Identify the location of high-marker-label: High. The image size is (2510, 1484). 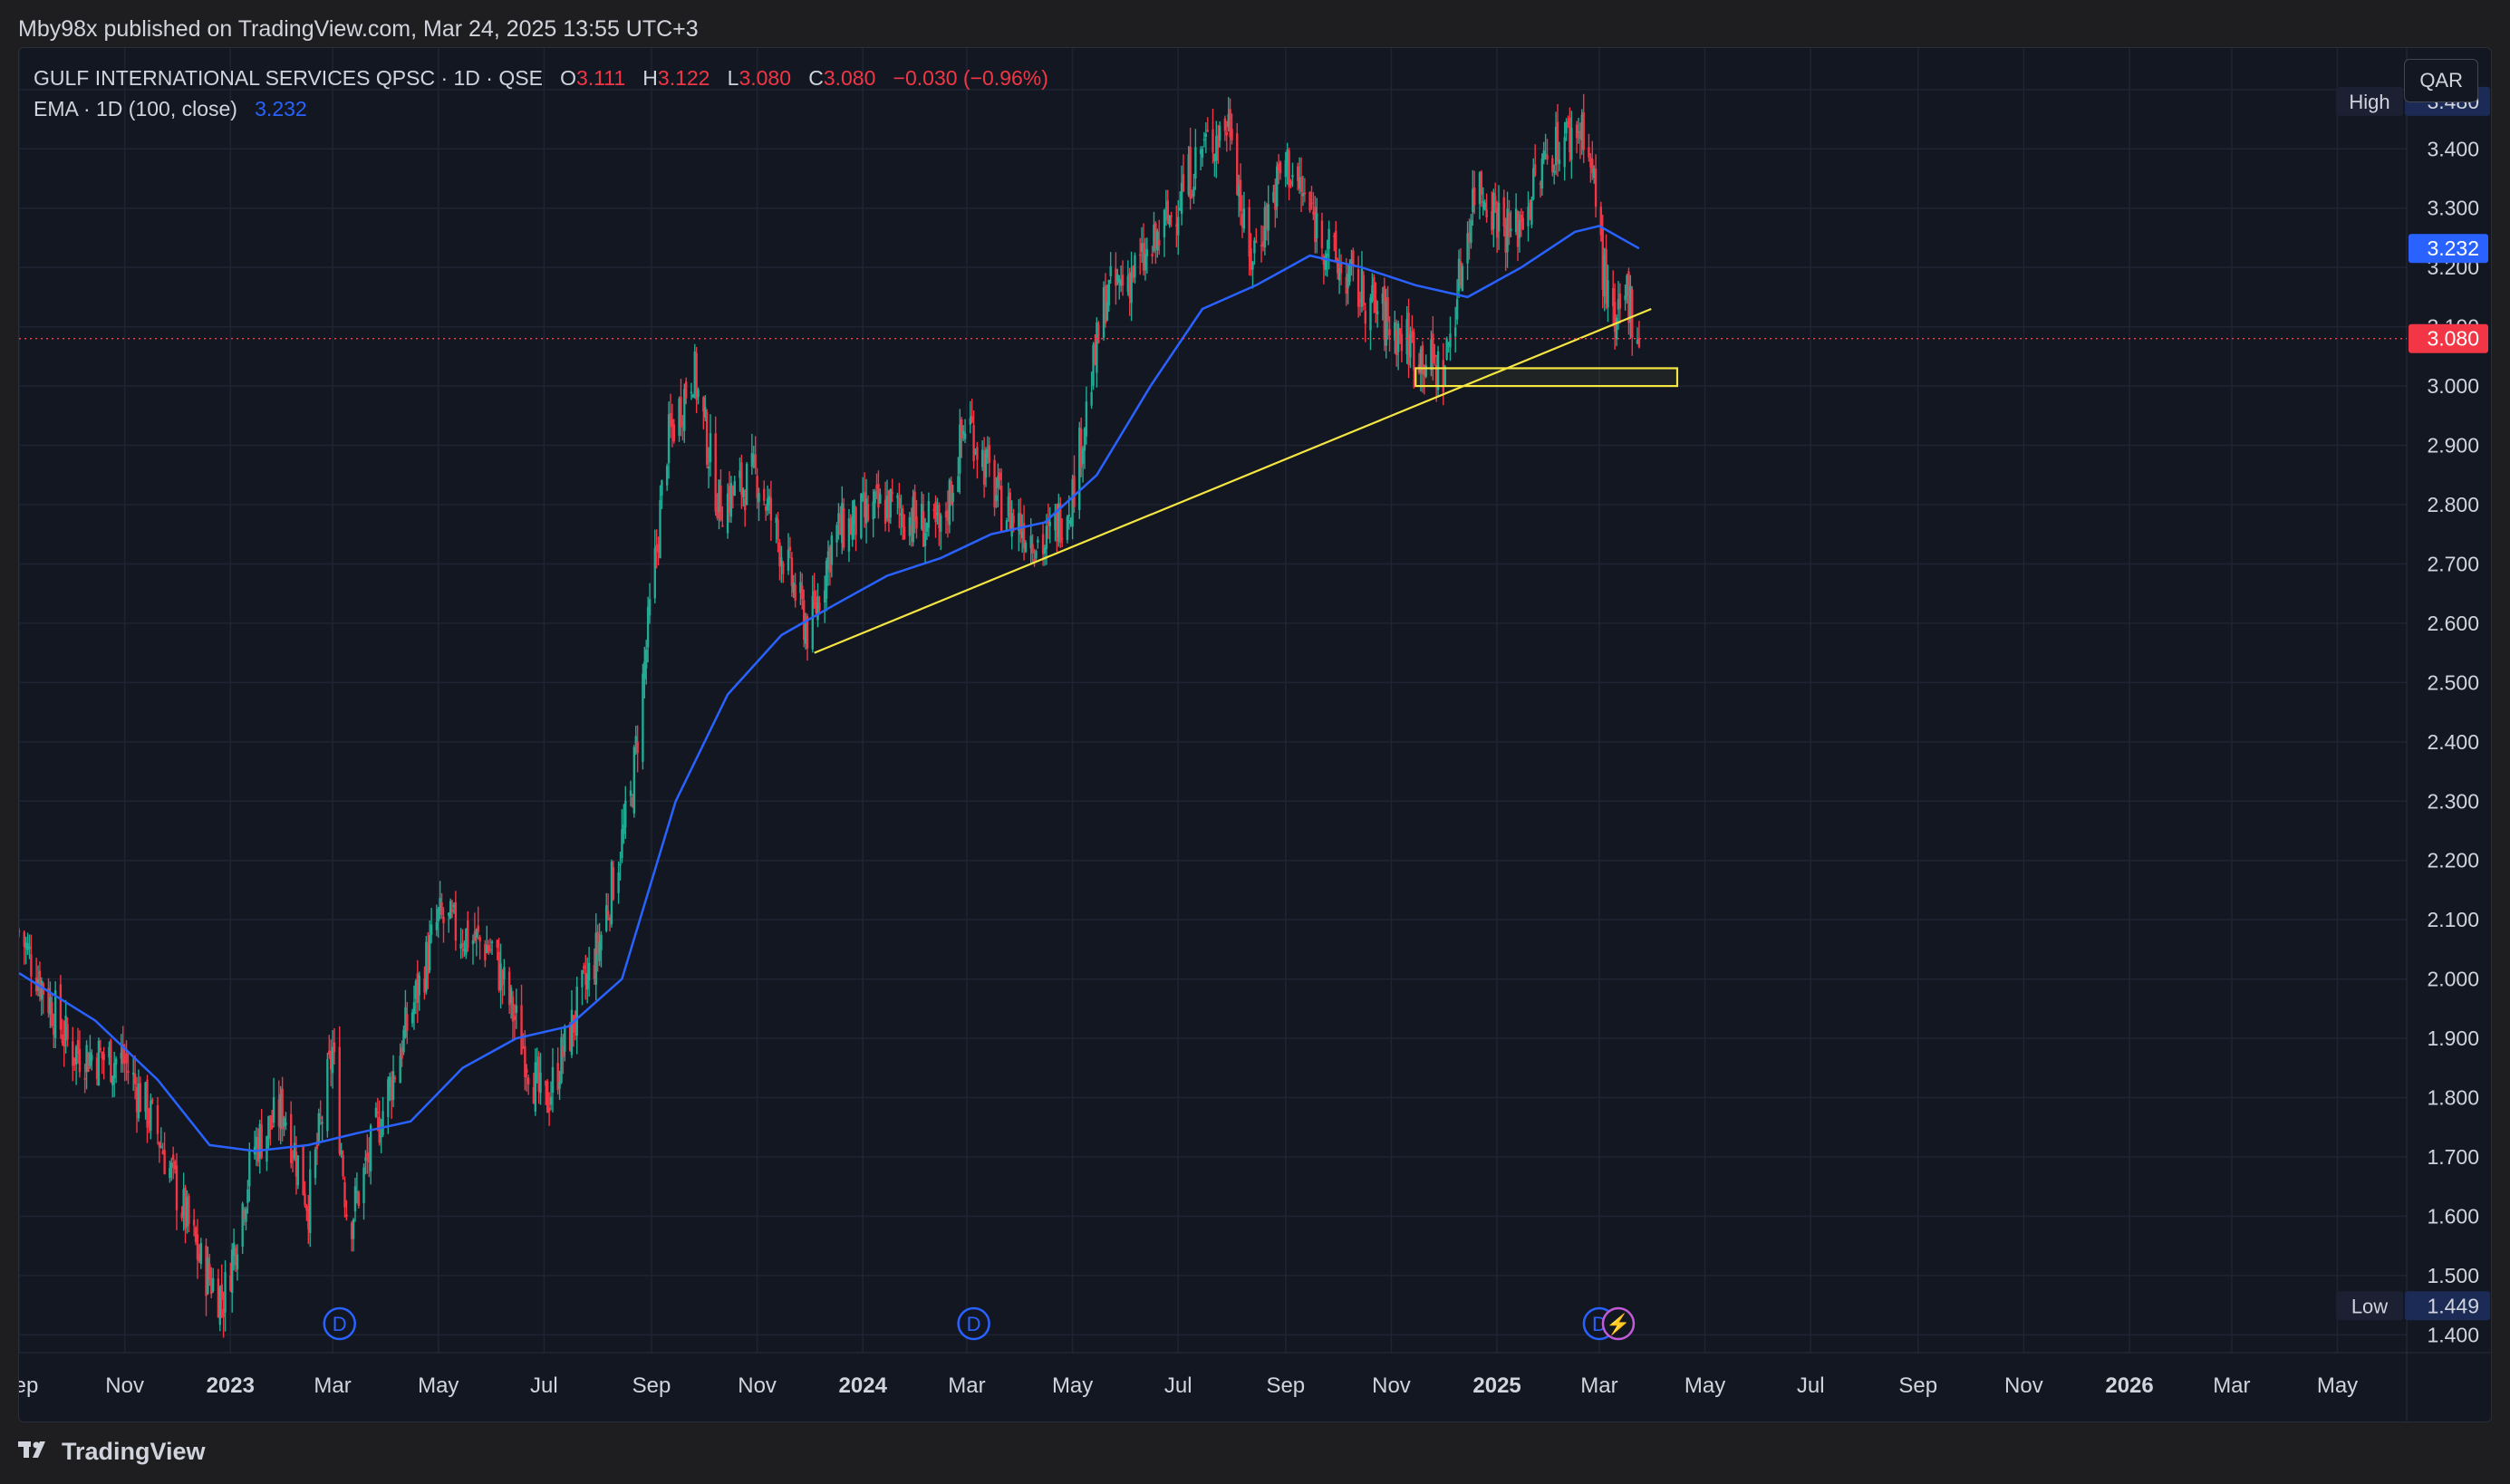
(2369, 102).